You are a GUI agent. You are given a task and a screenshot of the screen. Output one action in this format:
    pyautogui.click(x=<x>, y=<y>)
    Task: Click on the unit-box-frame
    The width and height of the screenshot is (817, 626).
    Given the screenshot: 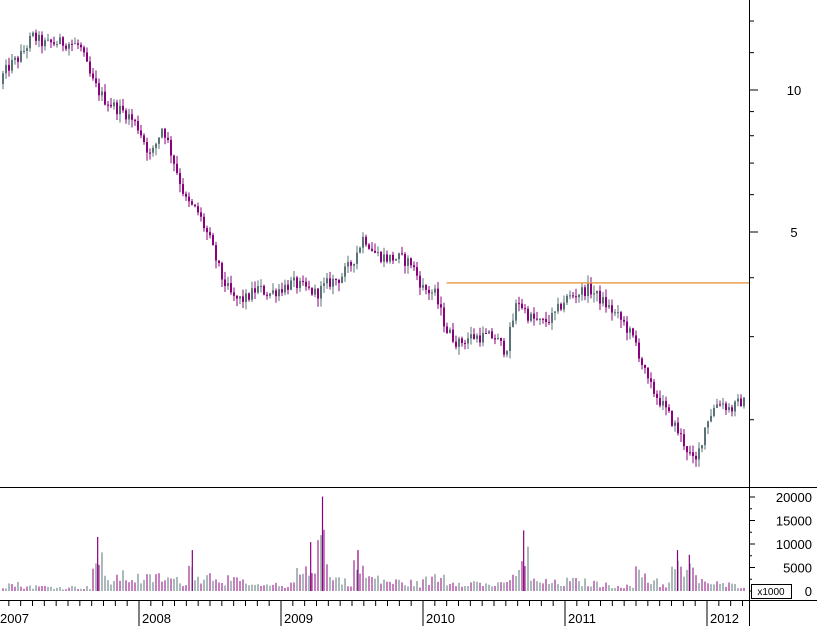 What is the action you would take?
    pyautogui.click(x=771, y=591)
    